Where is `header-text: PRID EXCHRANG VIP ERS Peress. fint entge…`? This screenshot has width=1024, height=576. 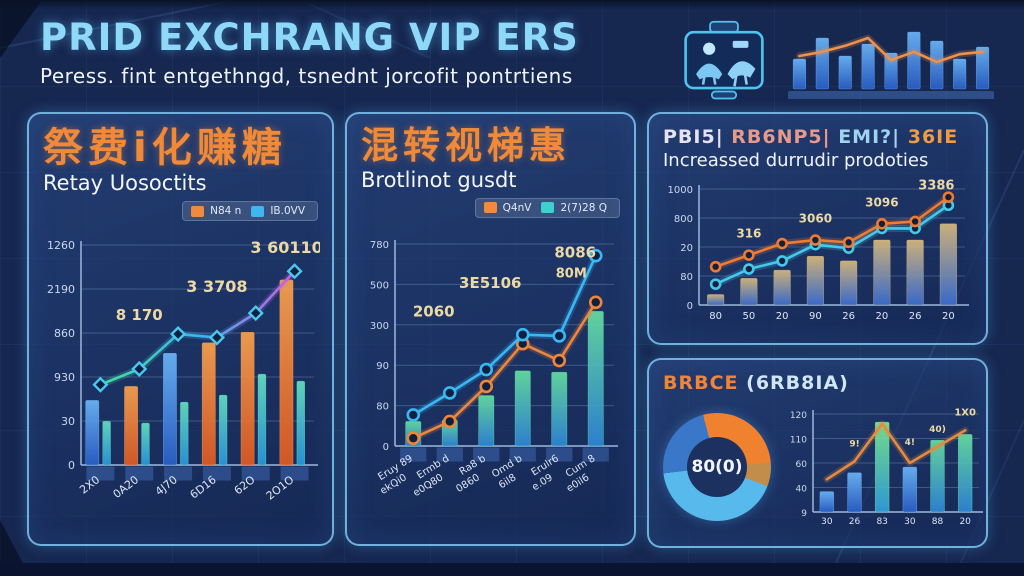 header-text: PRID EXCHRANG VIP ERS Peress. fint entge… is located at coordinates (309, 52).